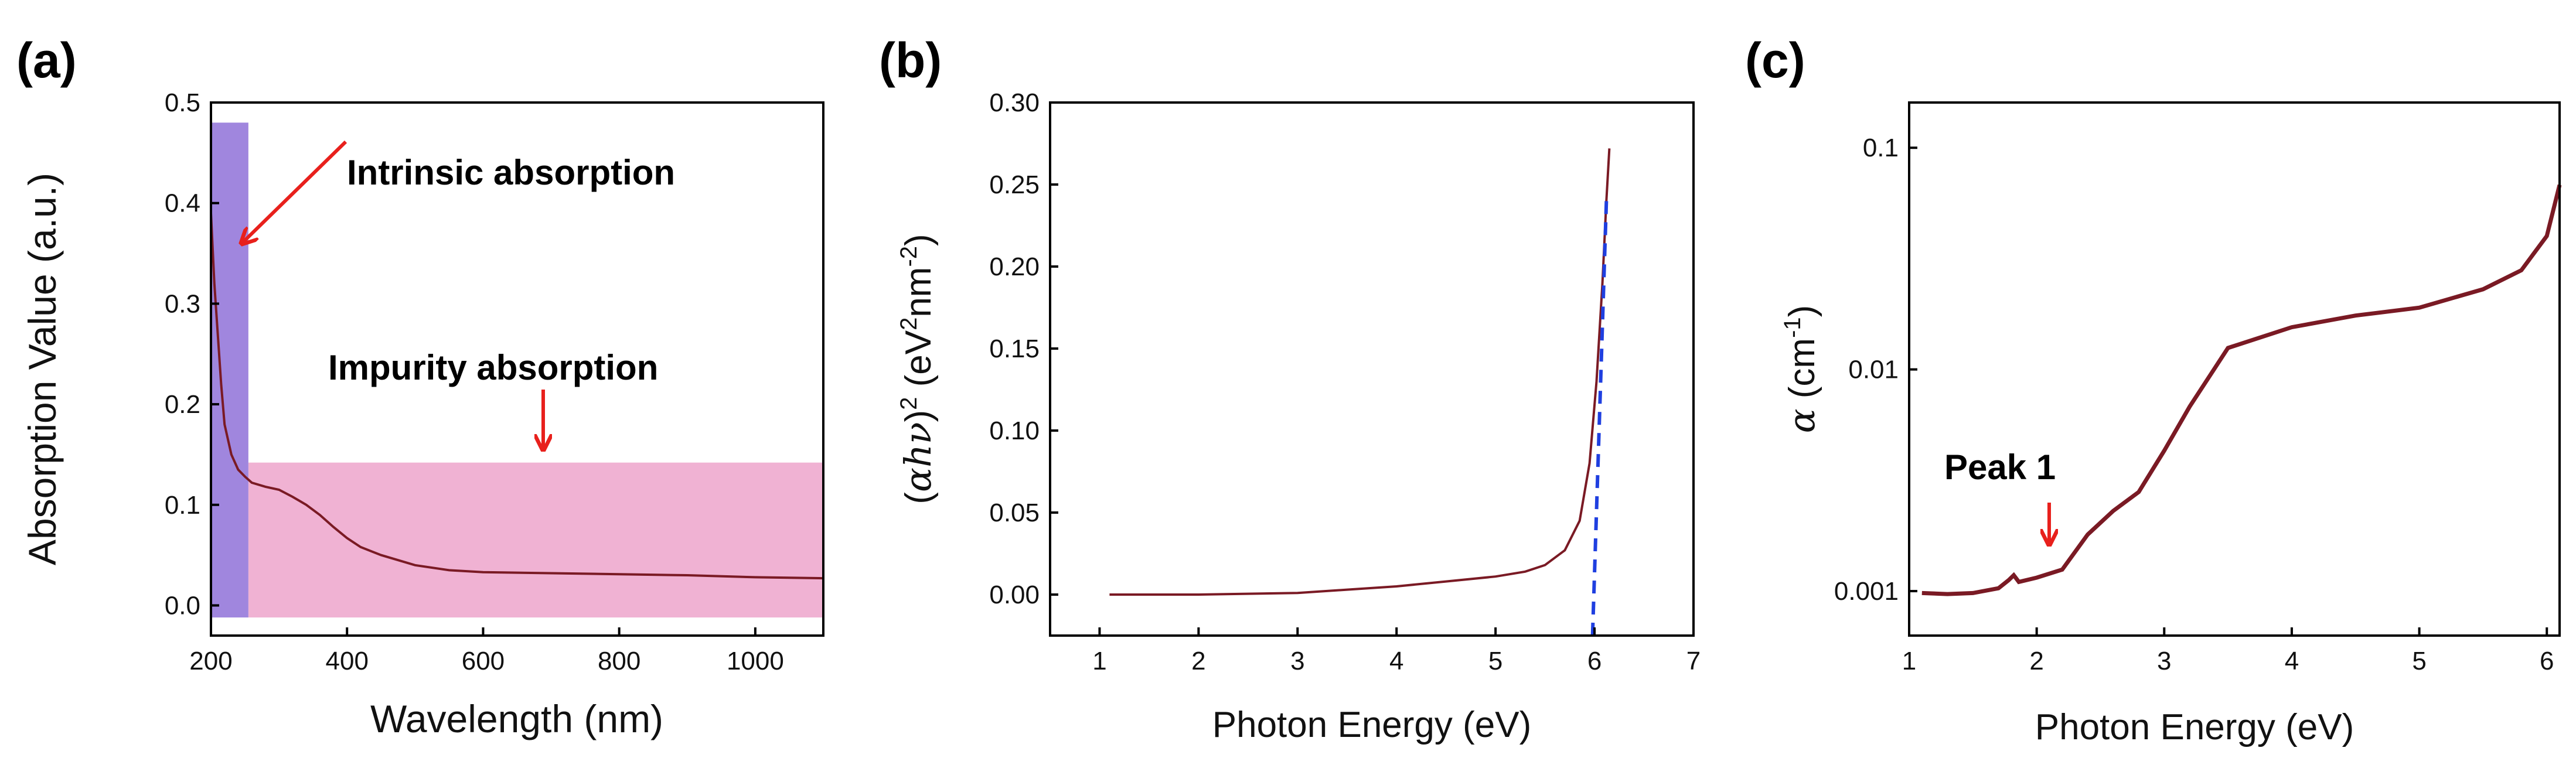  I want to click on panel-c-ytick-label: 0.1, so click(1881, 148).